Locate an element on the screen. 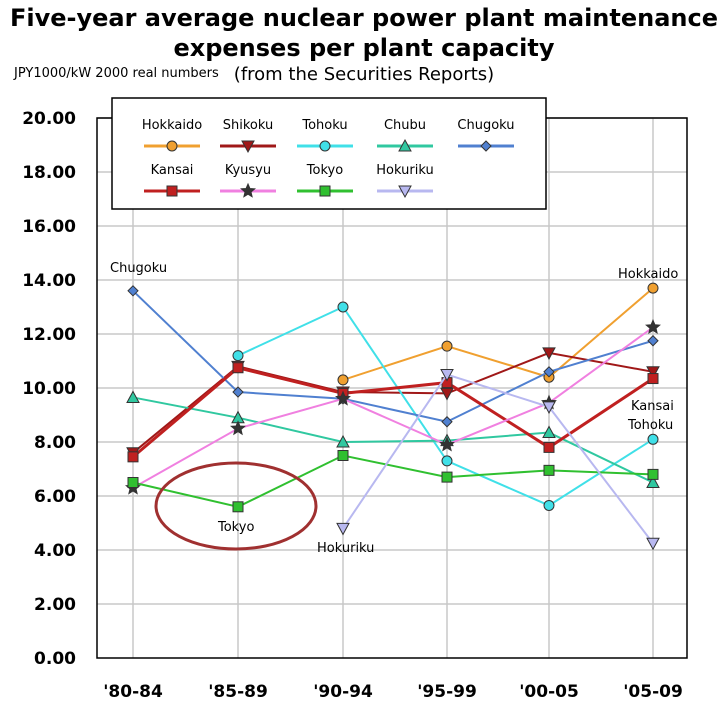  series-chubu is located at coordinates (393, 439).